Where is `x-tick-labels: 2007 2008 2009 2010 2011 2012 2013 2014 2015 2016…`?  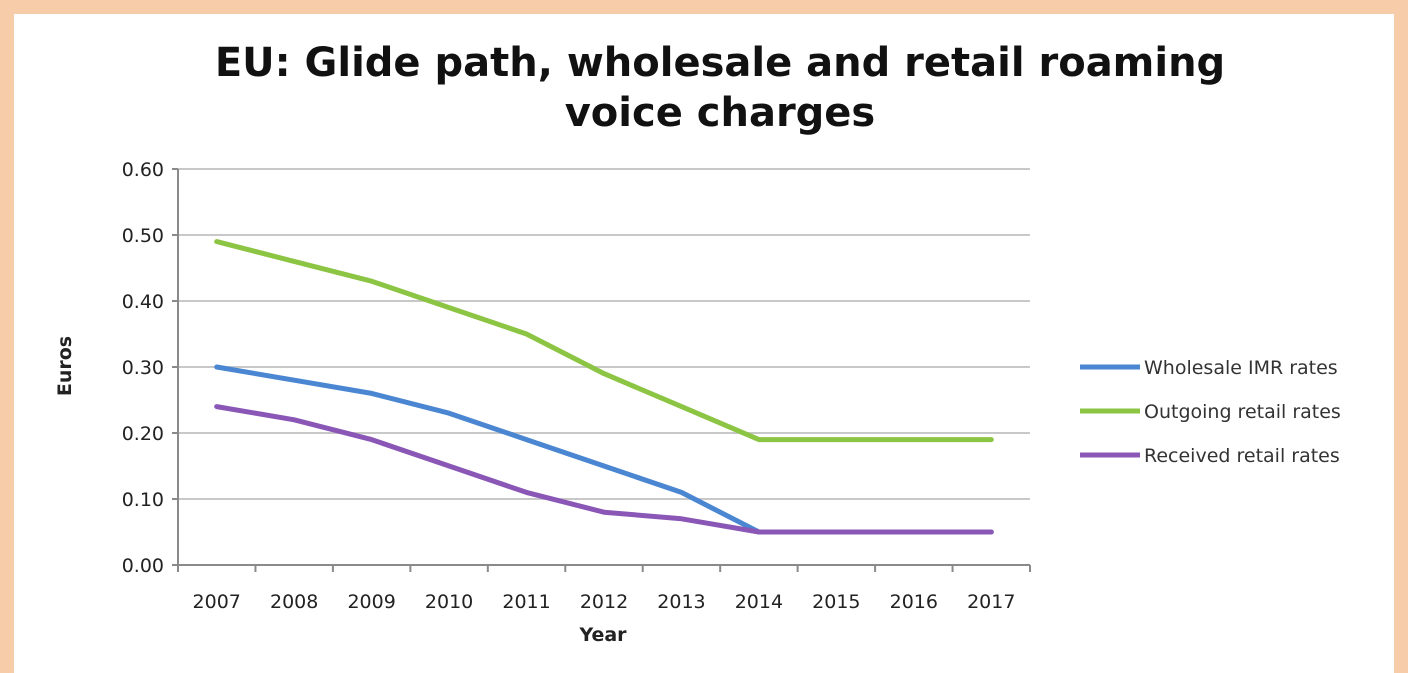
x-tick-labels: 2007 2008 2009 2010 2011 2012 2013 2014 2015 2016… is located at coordinates (604, 602).